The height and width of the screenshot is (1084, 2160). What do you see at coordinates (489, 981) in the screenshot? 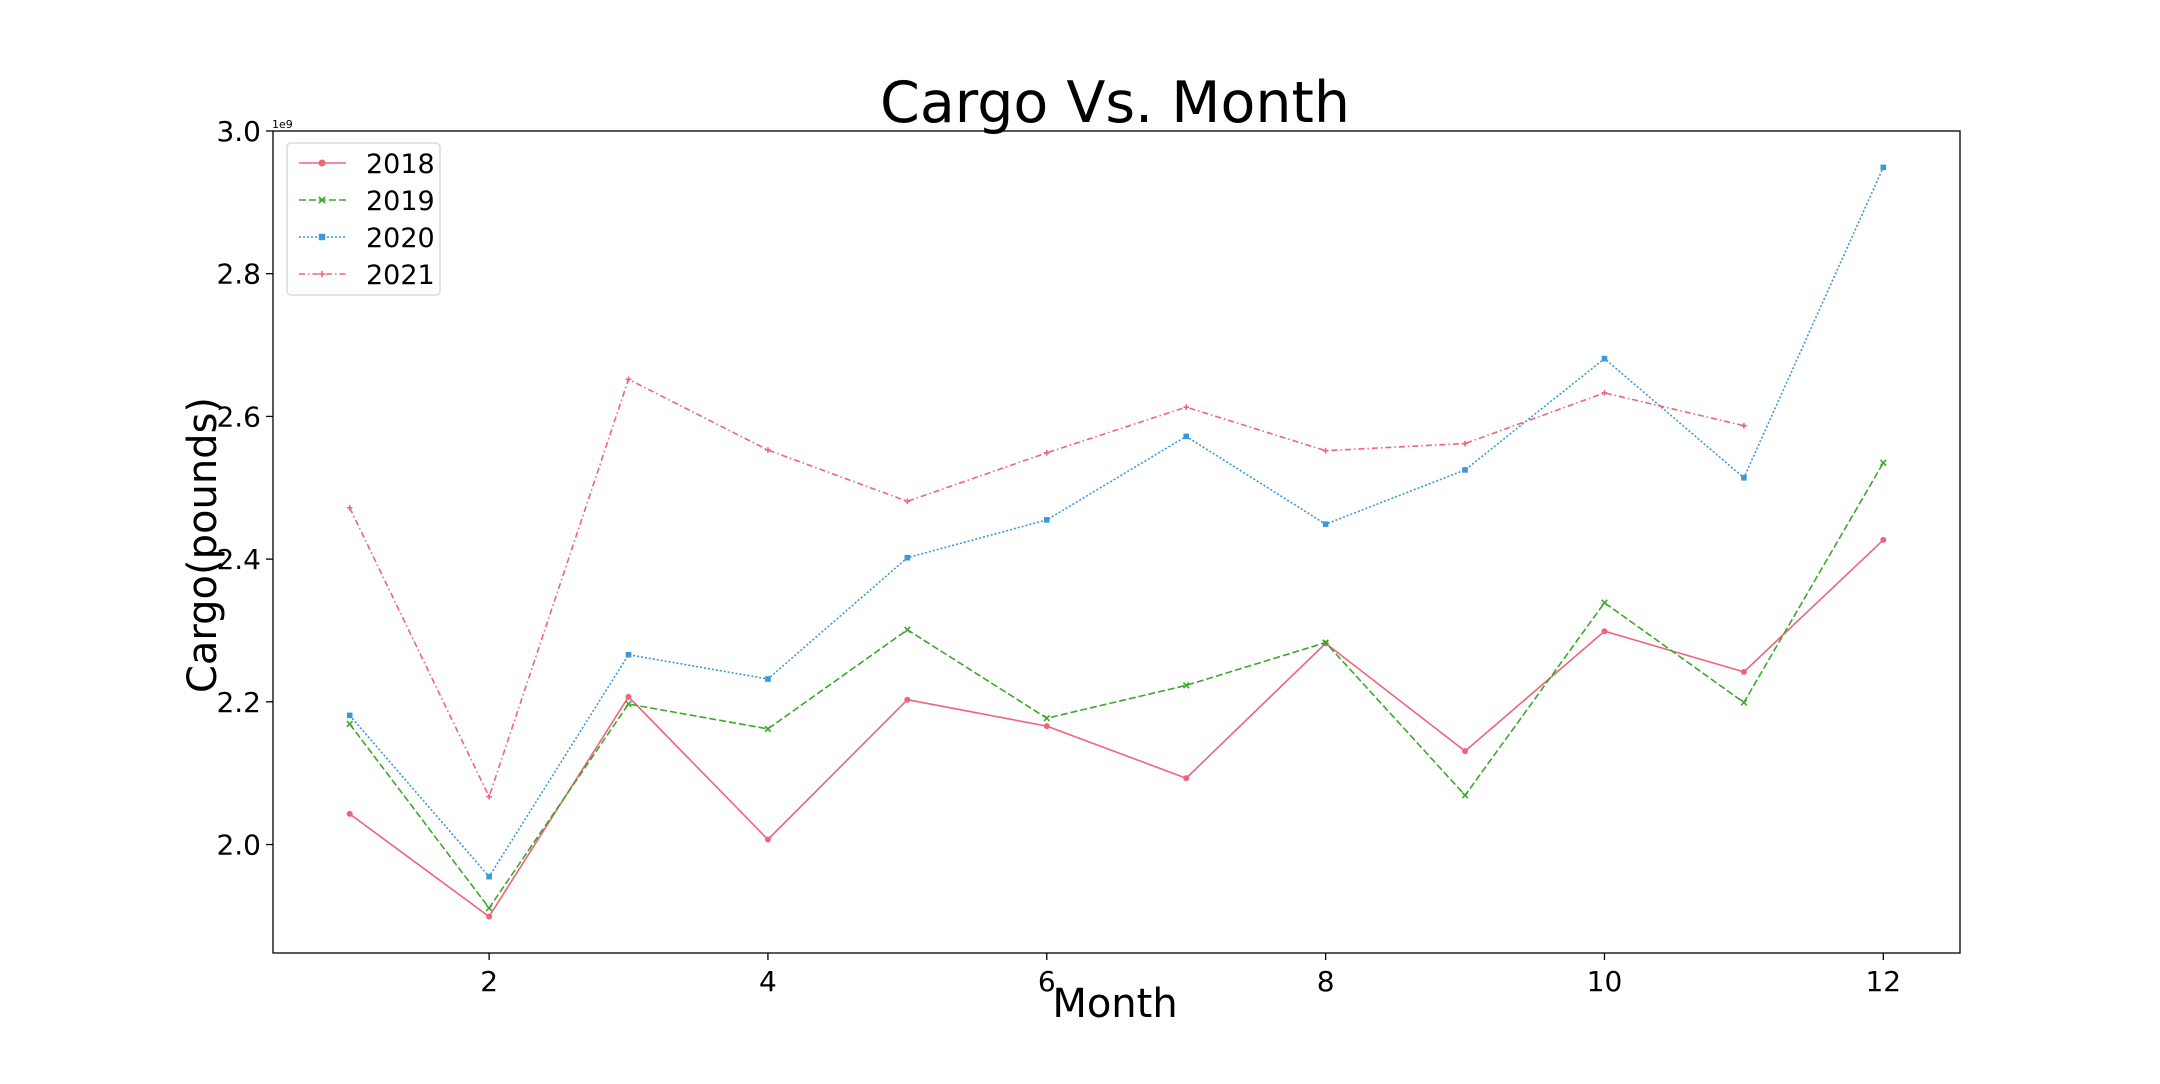
I see `x-tick-label-2: 2` at bounding box center [489, 981].